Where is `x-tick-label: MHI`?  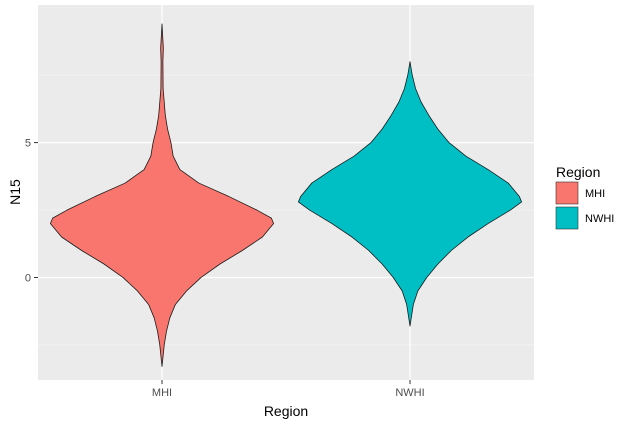 x-tick-label: MHI is located at coordinates (162, 393).